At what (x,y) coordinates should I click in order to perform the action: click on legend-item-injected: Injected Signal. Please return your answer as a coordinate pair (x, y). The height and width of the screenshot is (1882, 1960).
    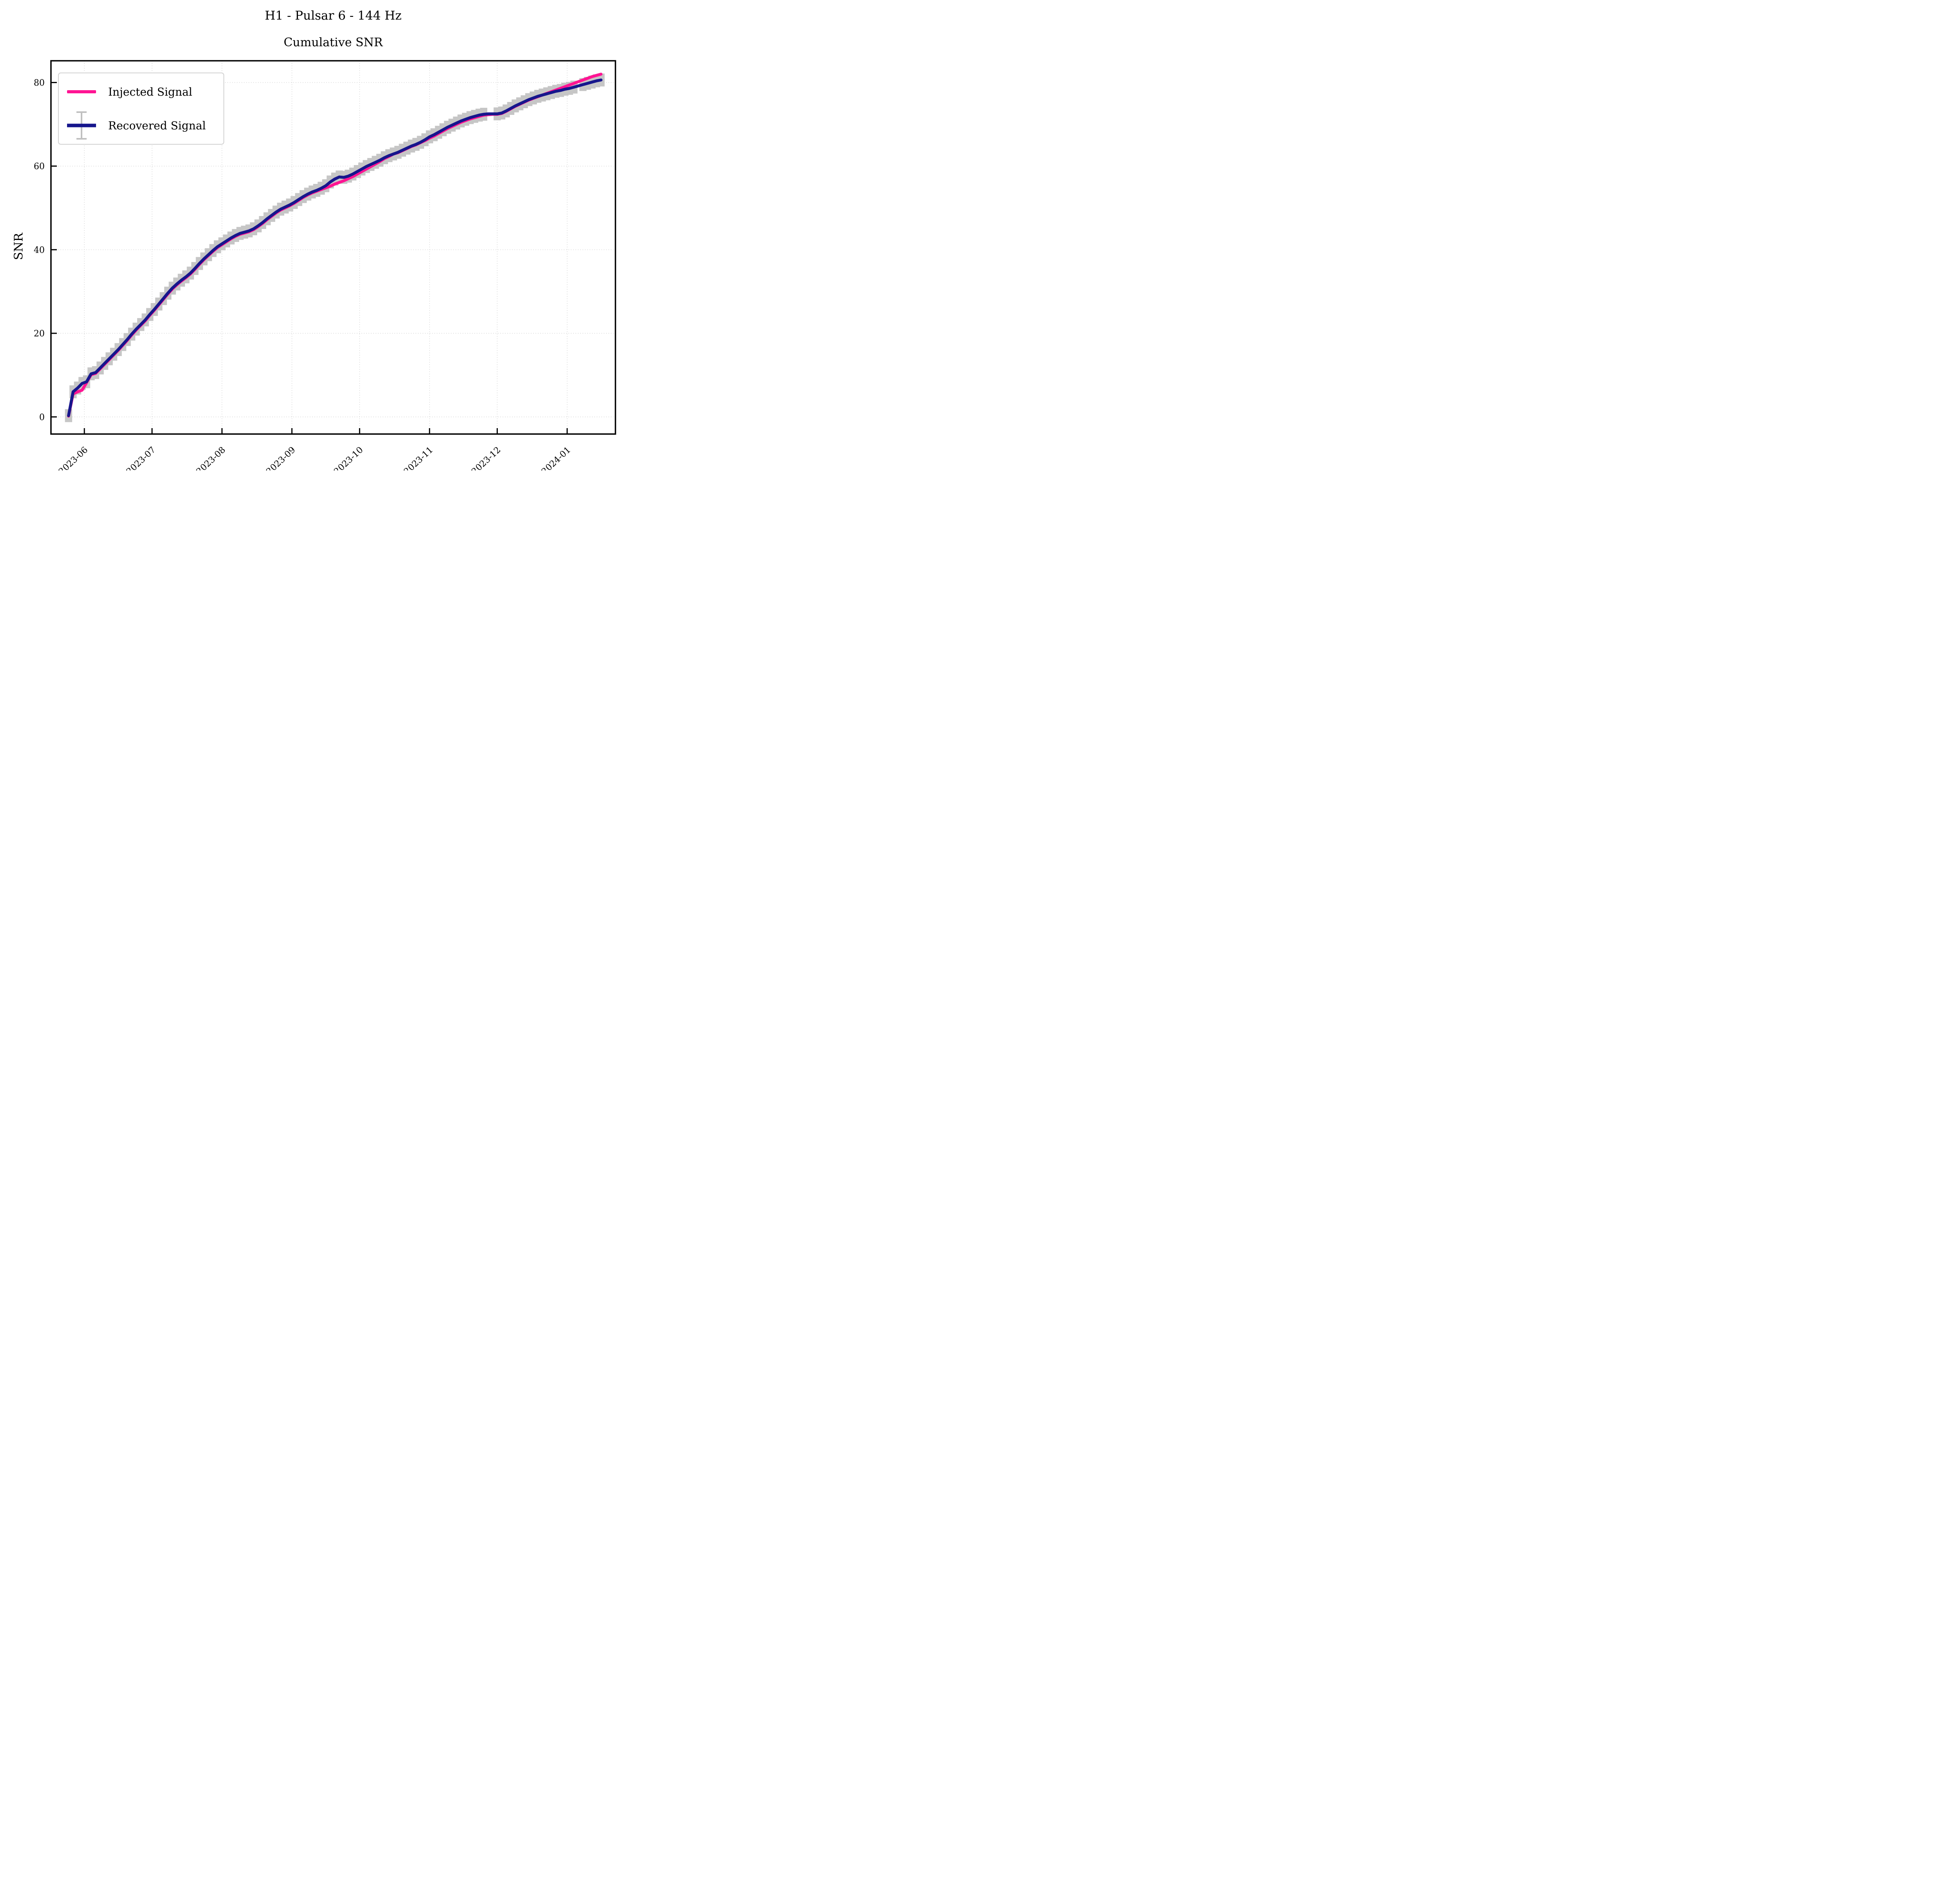
    Looking at the image, I should click on (141, 91).